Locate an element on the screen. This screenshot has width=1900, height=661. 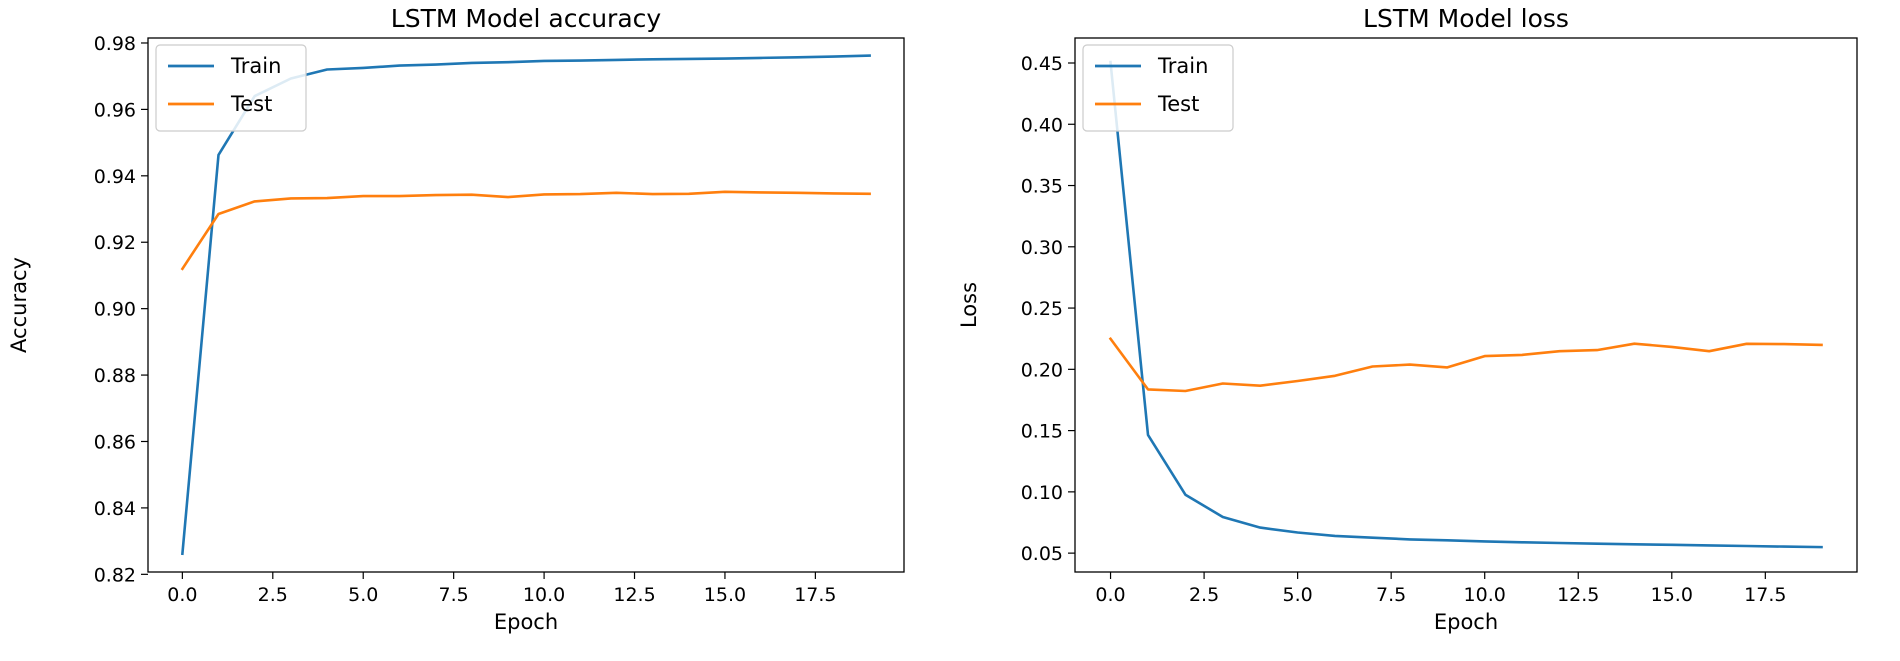
accuracy-x-tick-label: 17.5 is located at coordinates (815, 595).